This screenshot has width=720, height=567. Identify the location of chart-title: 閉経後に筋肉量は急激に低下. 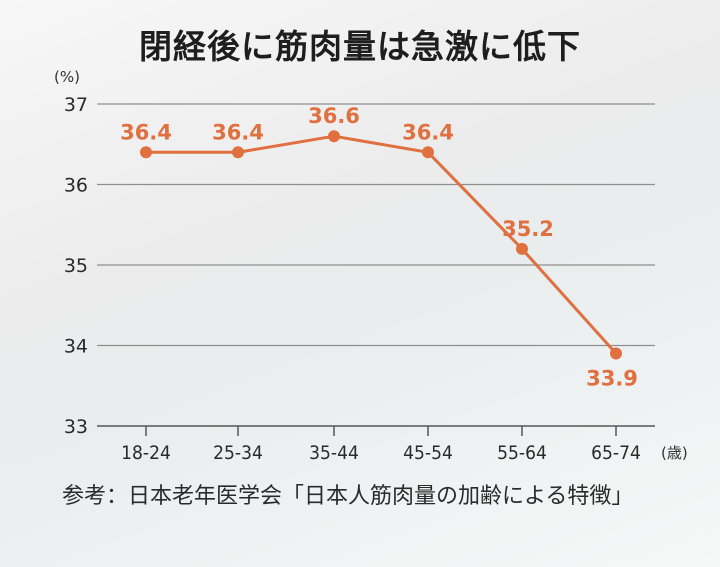
(360, 46).